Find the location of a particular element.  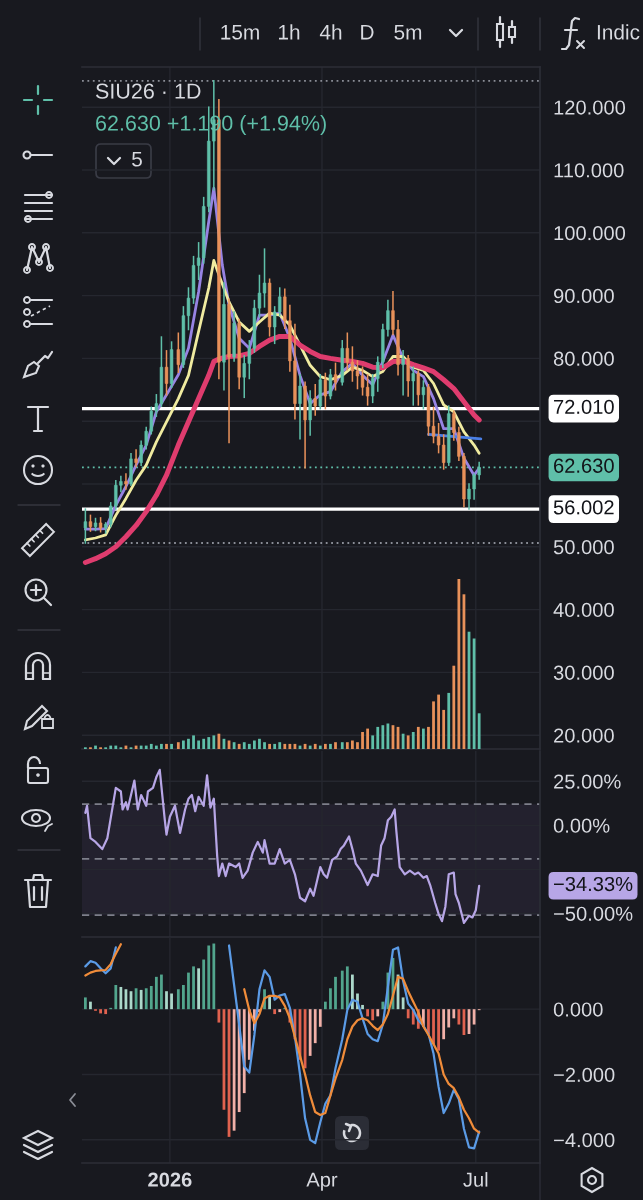

y-tick-label: −4.000 is located at coordinates (584, 1140).